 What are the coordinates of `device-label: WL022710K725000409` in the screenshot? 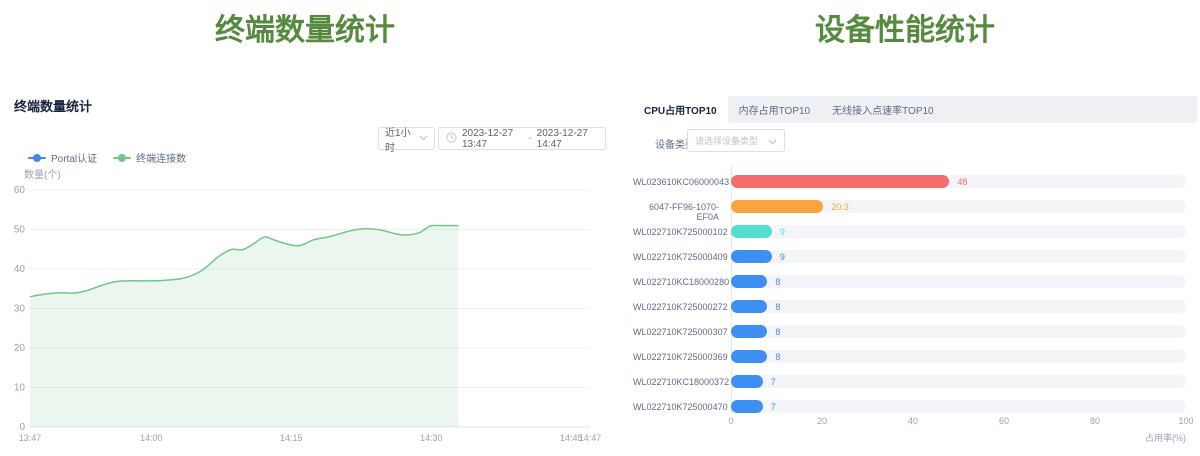 It's located at (680, 256).